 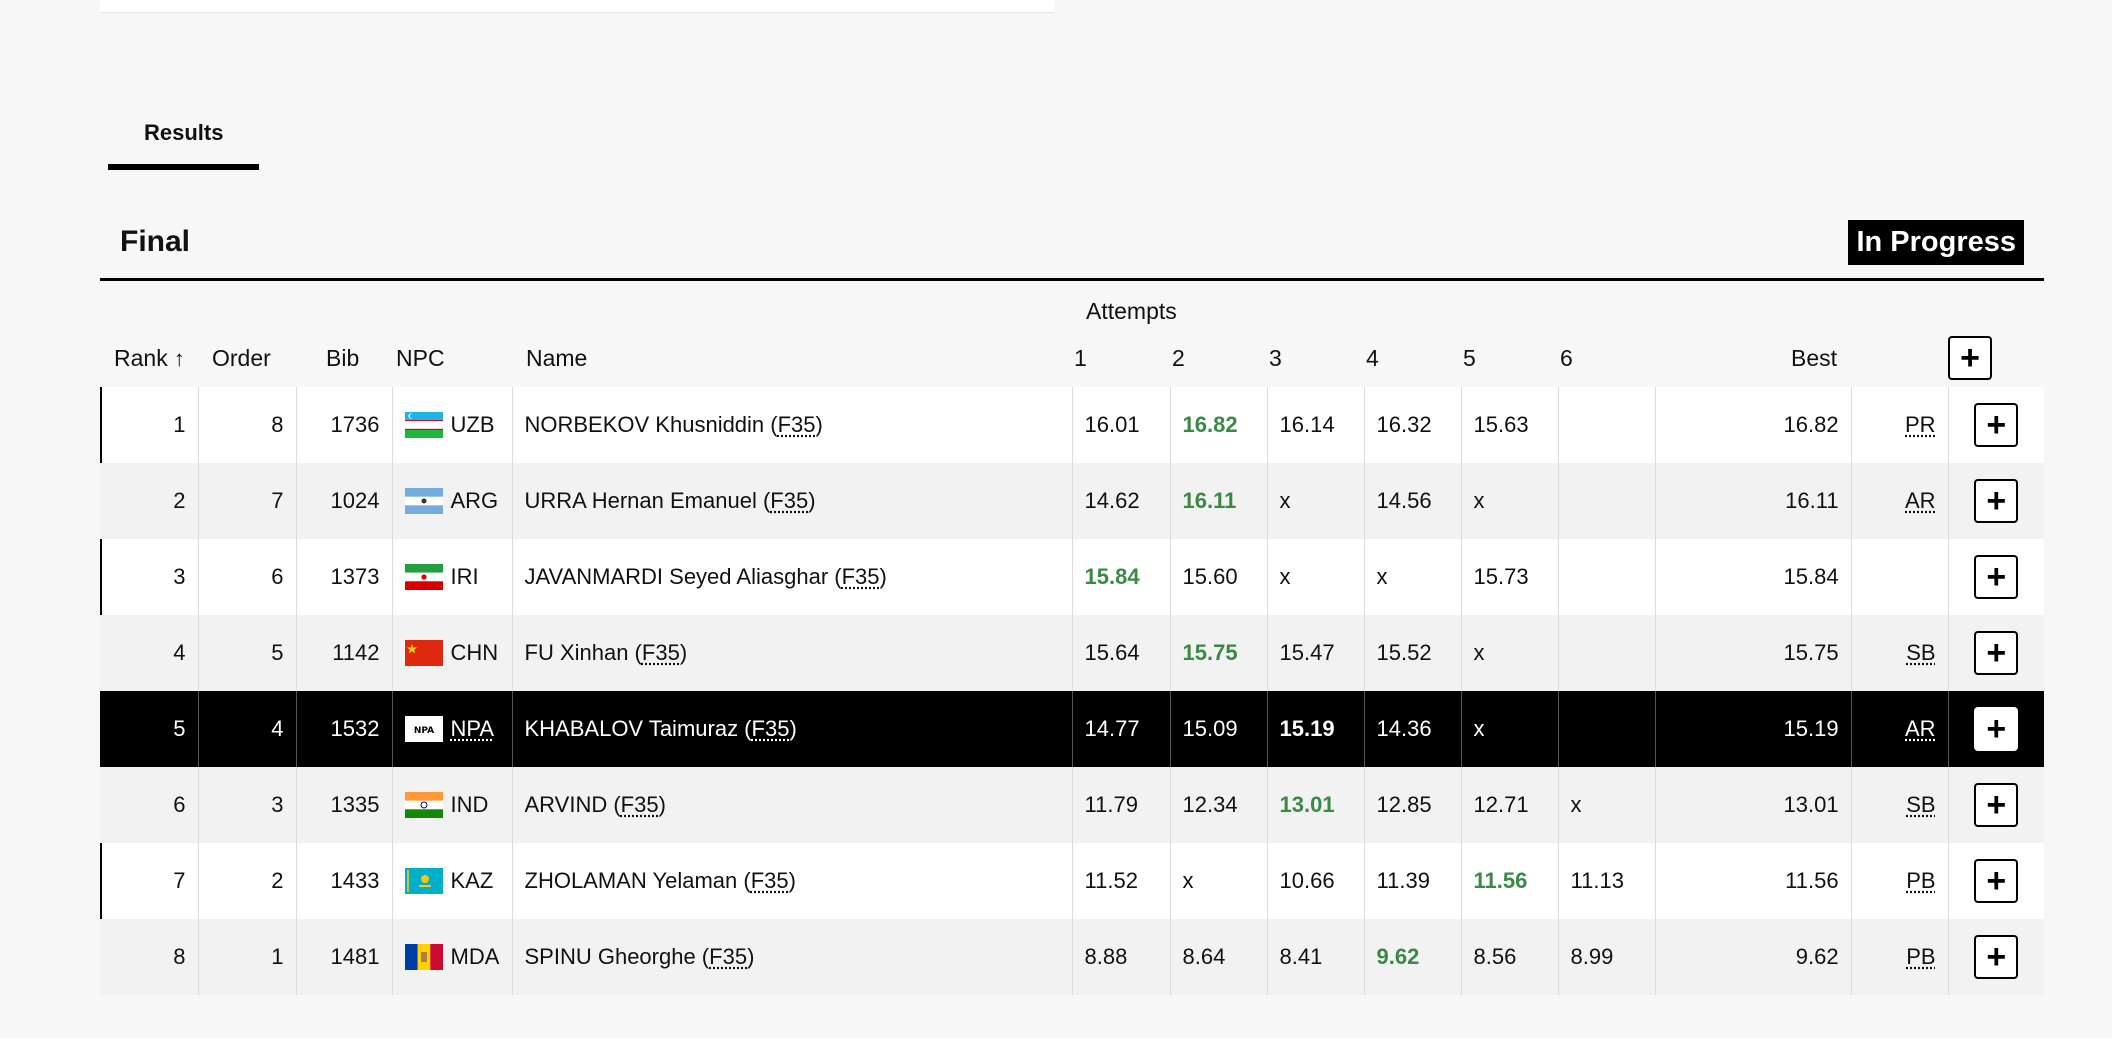 I want to click on npc-code: ARG, so click(x=474, y=500).